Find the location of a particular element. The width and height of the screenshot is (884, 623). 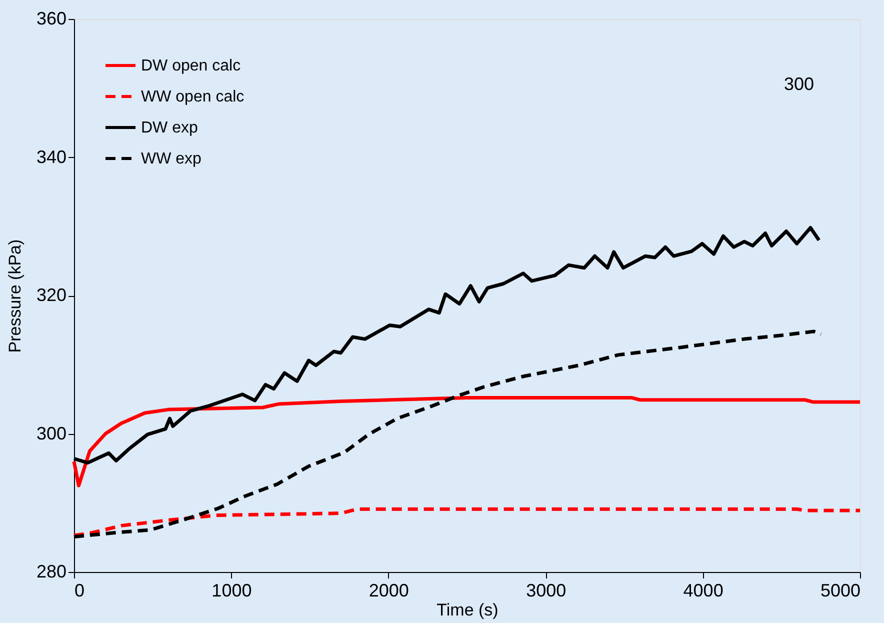

y-tick-label: 360 is located at coordinates (51, 18).